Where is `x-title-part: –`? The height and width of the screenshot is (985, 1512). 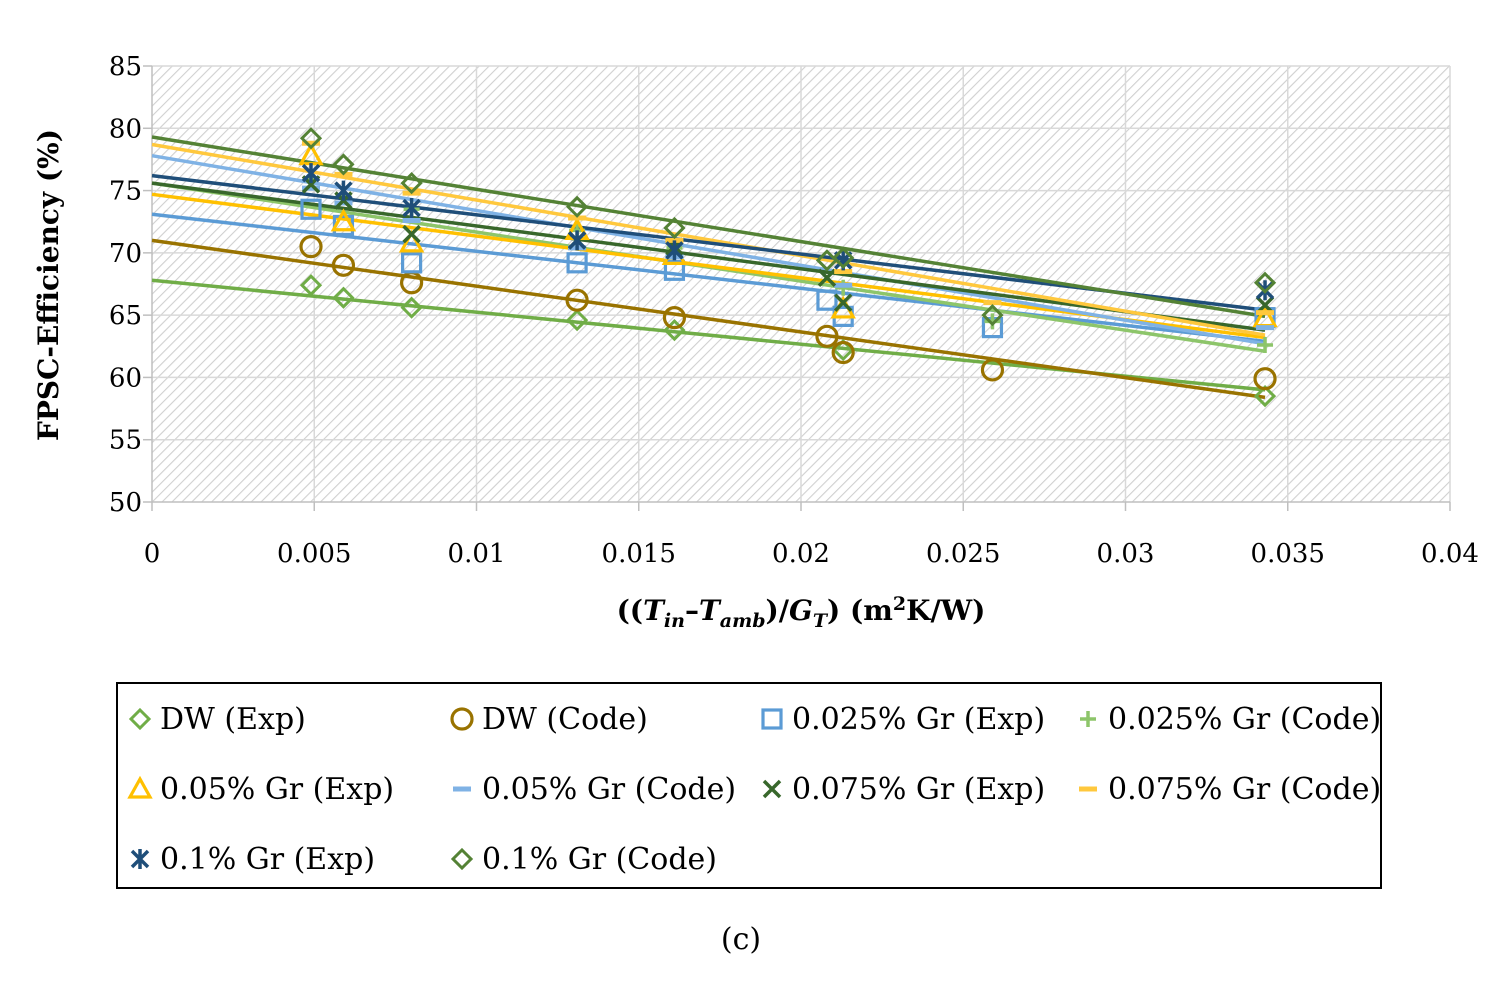
x-title-part: – is located at coordinates (692, 610).